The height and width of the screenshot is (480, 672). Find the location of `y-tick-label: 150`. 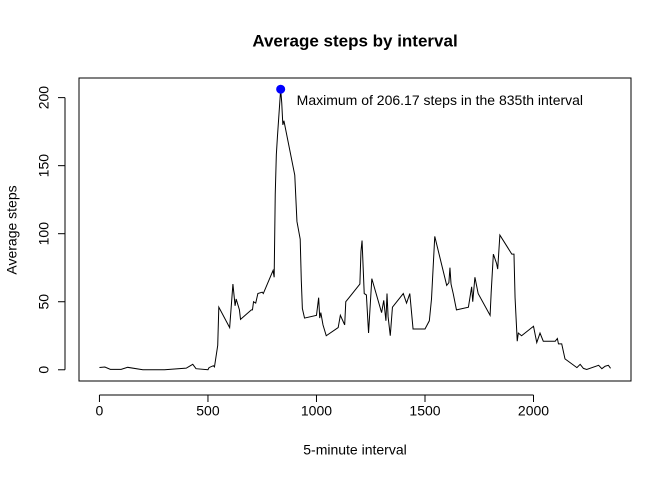

y-tick-label: 150 is located at coordinates (44, 166).